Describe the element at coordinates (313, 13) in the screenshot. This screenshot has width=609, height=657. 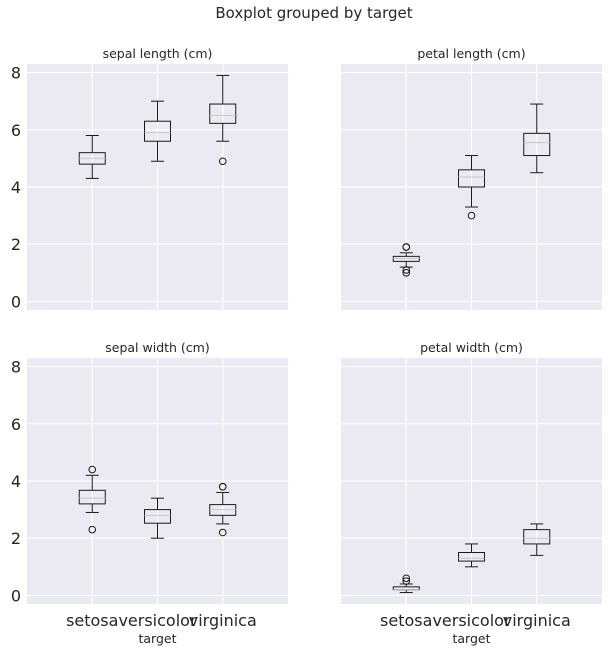
I see `chart-title: Boxplot grouped by target` at that location.